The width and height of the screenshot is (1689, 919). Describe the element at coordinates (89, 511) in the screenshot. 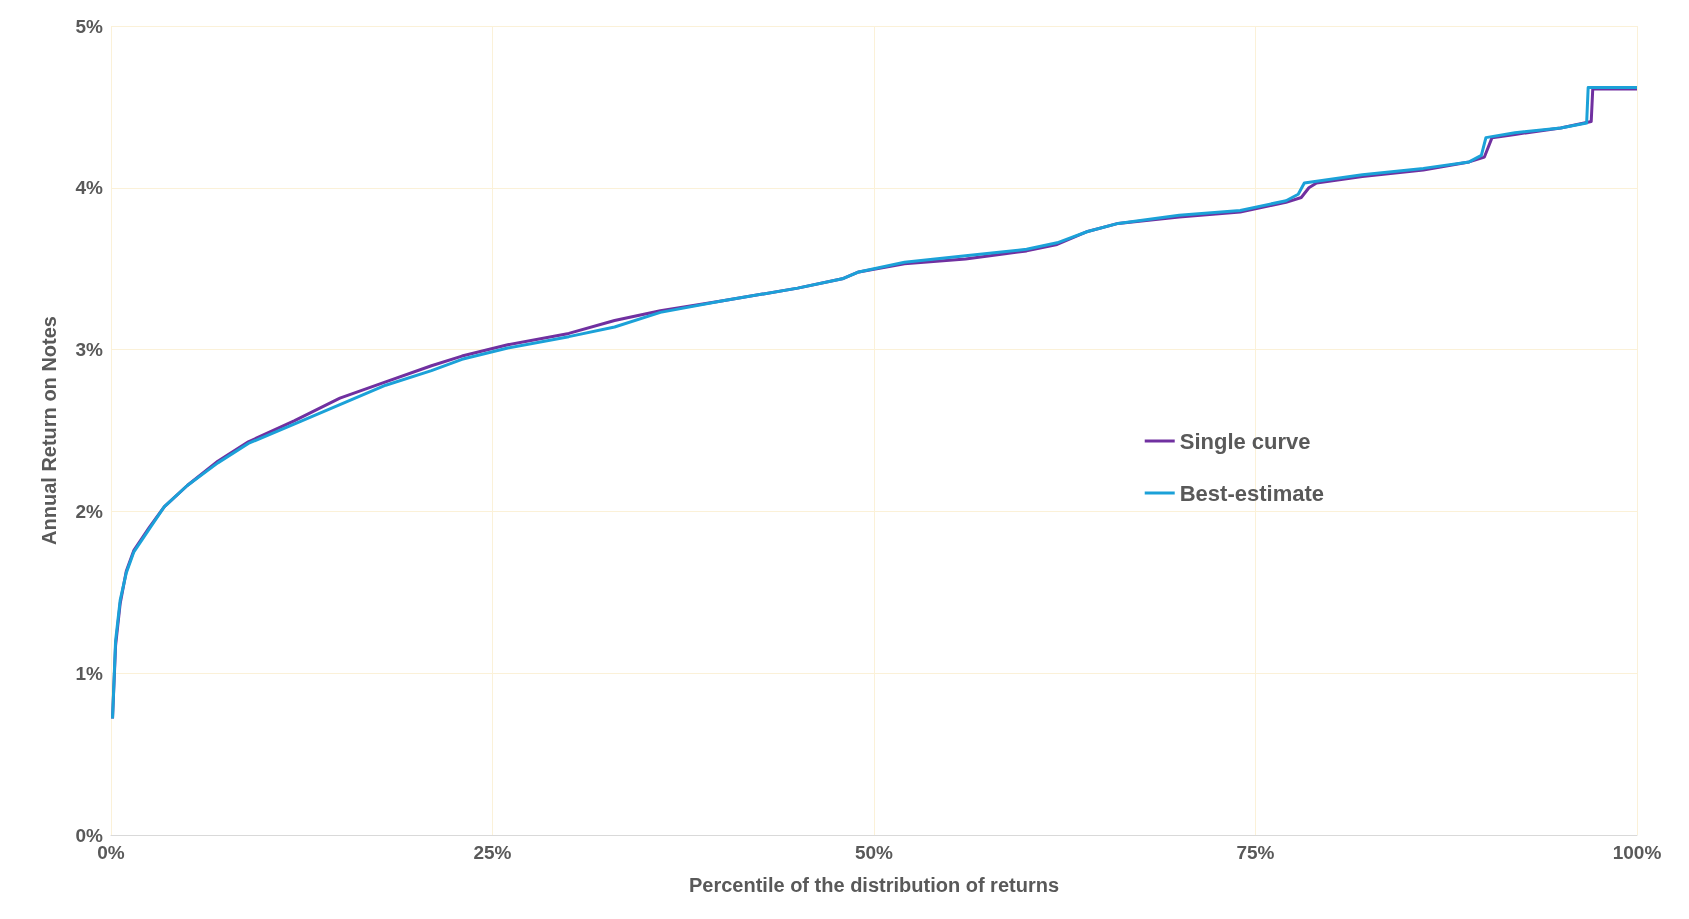

I see `y-tick-label: 2%` at that location.